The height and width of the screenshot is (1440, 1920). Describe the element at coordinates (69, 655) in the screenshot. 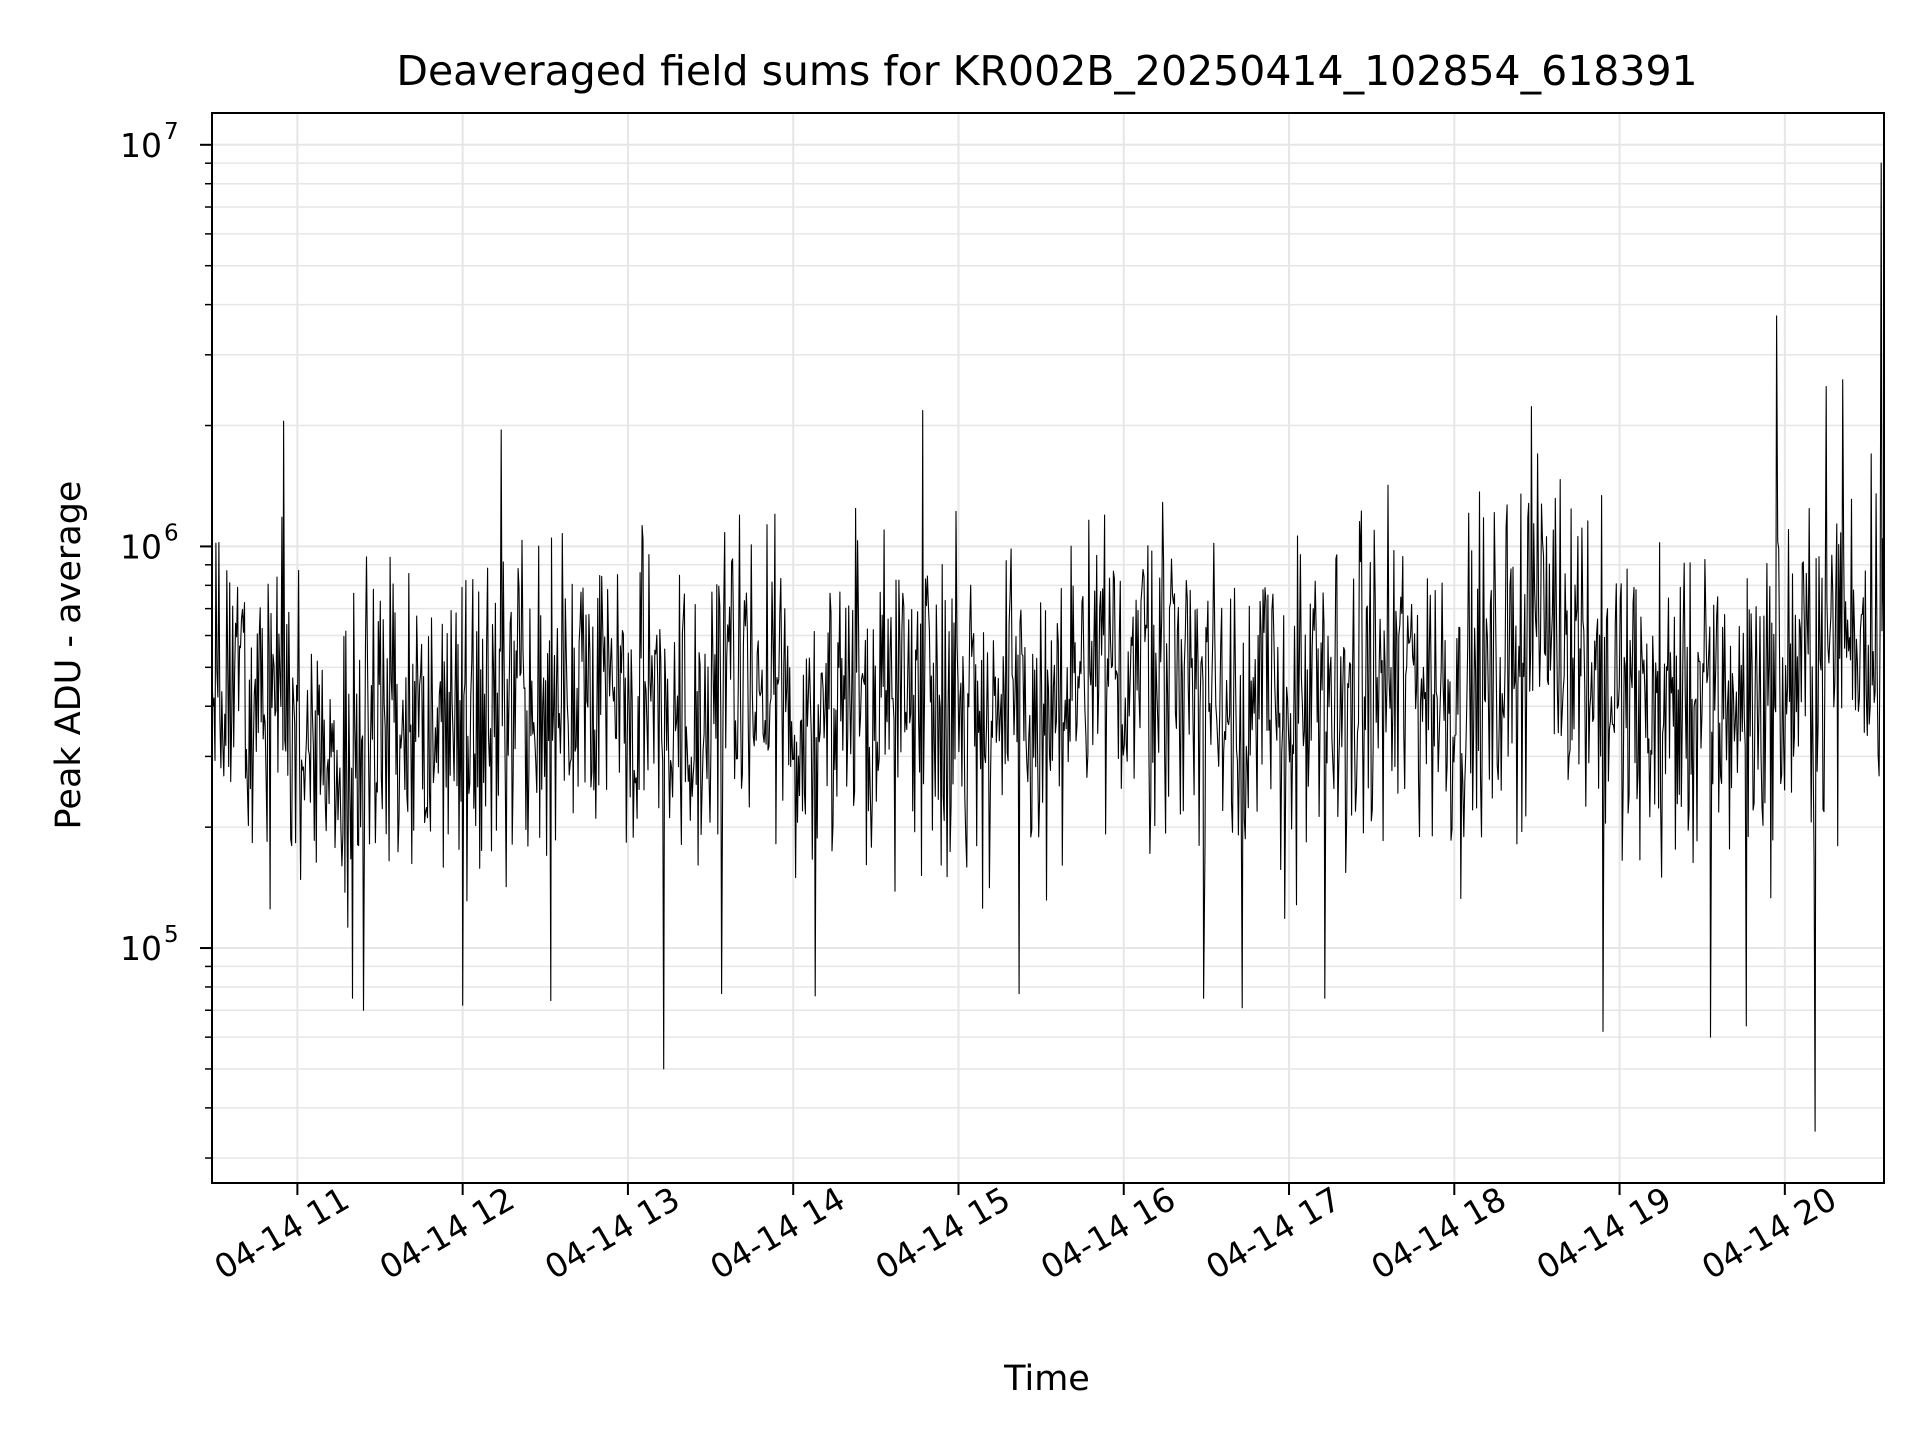

I see `y-axis-label: Peak ADU - average` at that location.